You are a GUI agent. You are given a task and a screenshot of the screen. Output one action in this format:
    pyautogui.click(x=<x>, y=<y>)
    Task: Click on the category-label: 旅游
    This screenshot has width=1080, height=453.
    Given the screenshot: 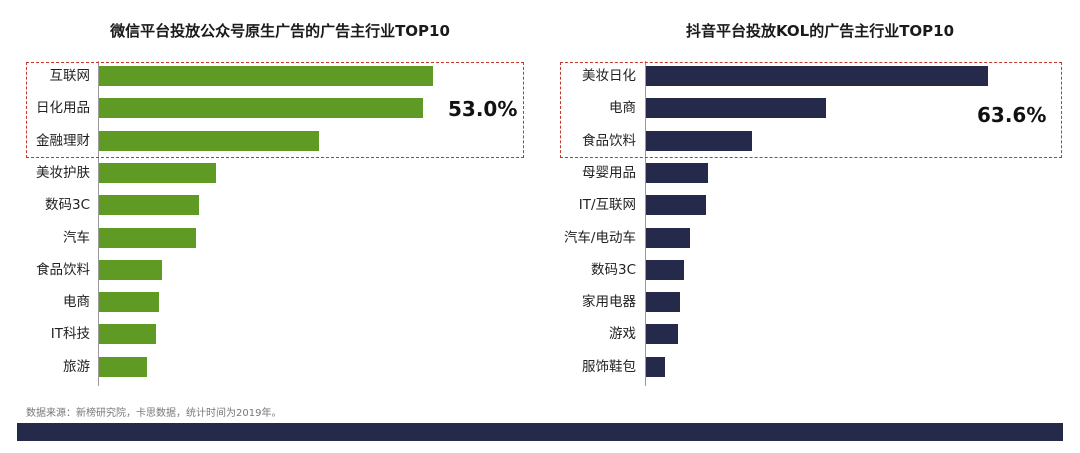 What is the action you would take?
    pyautogui.click(x=76, y=367)
    